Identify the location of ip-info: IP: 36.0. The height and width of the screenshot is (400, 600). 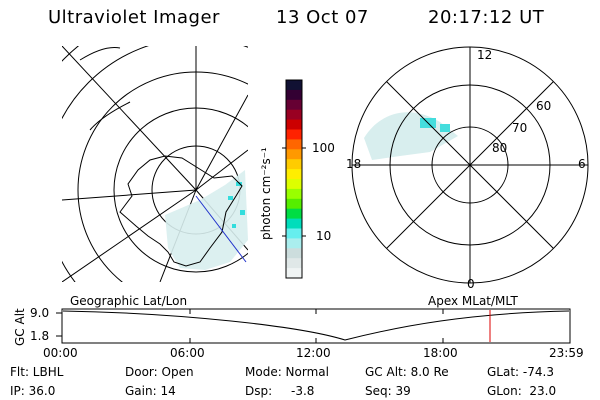
(33, 391).